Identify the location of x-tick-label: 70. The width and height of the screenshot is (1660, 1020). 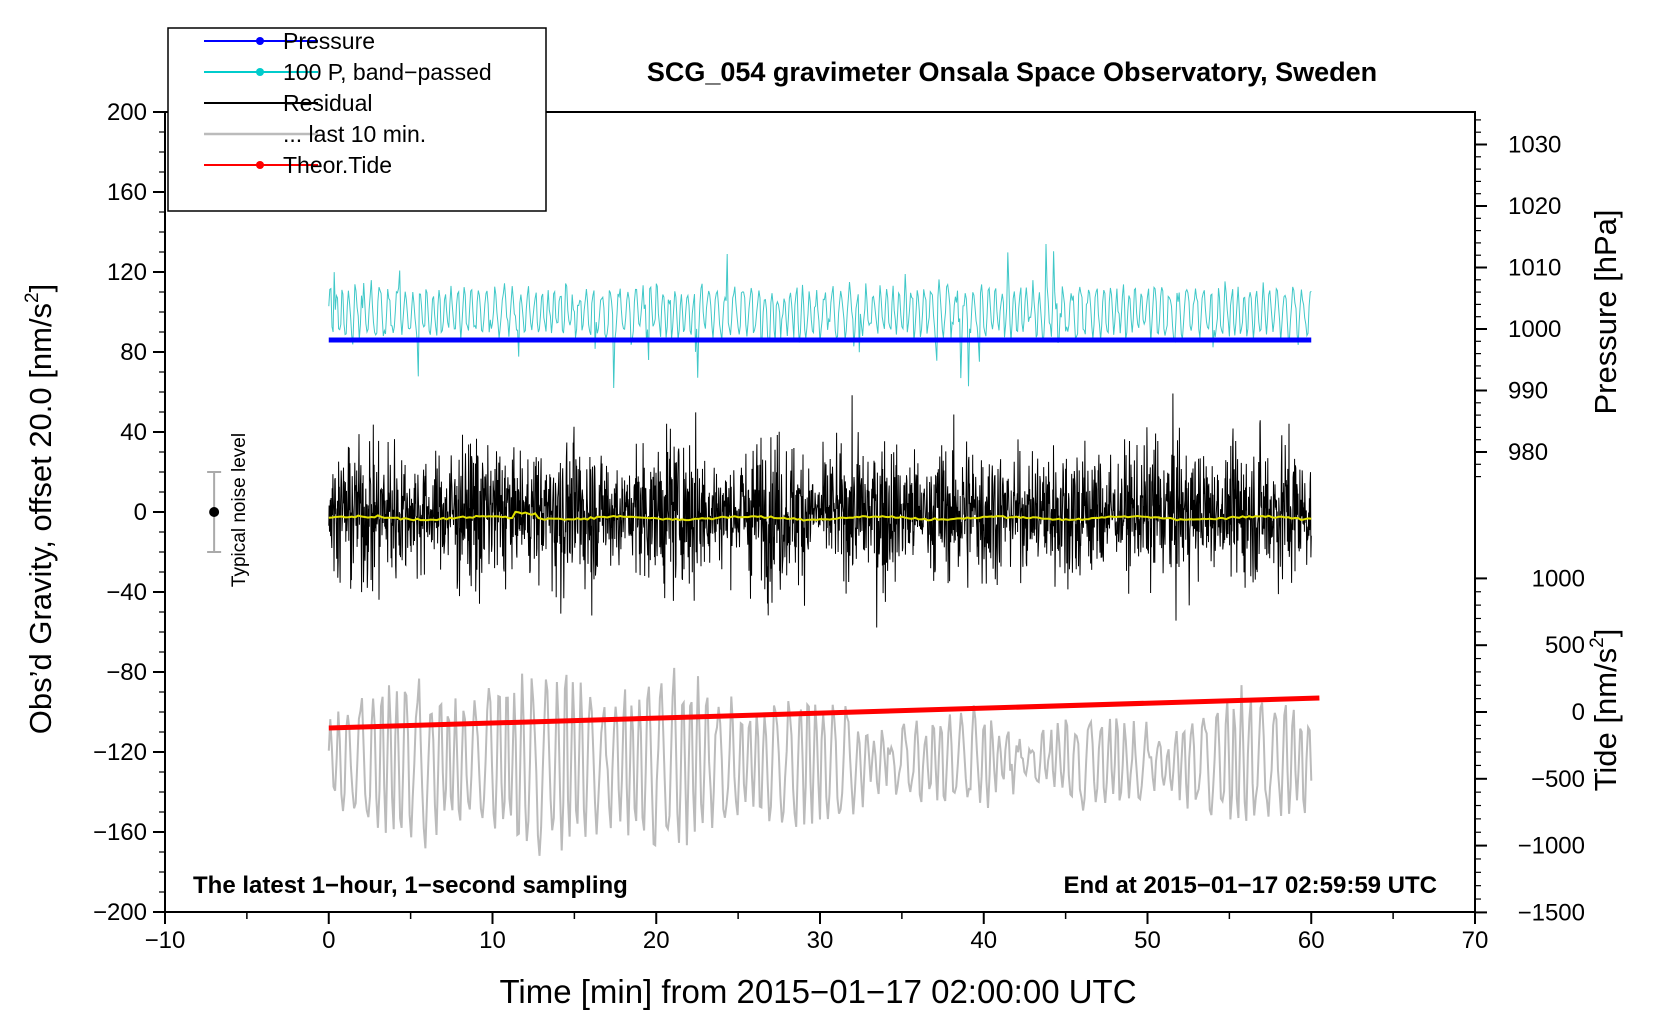
(1475, 940).